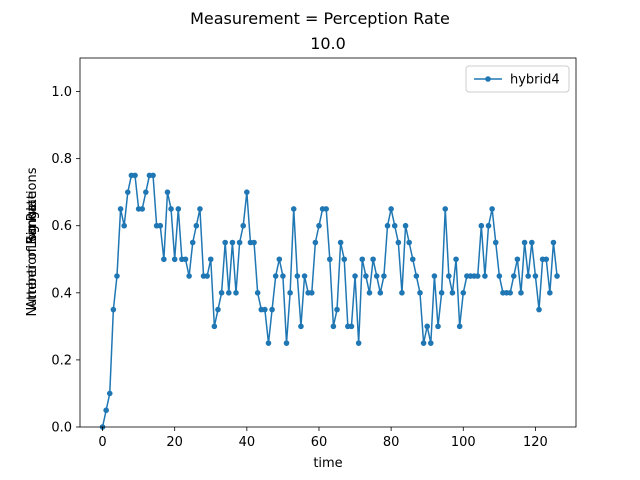 Image resolution: width=640 pixels, height=480 pixels. I want to click on chart-suptitle: Measurement = Perception Rate, so click(320, 18).